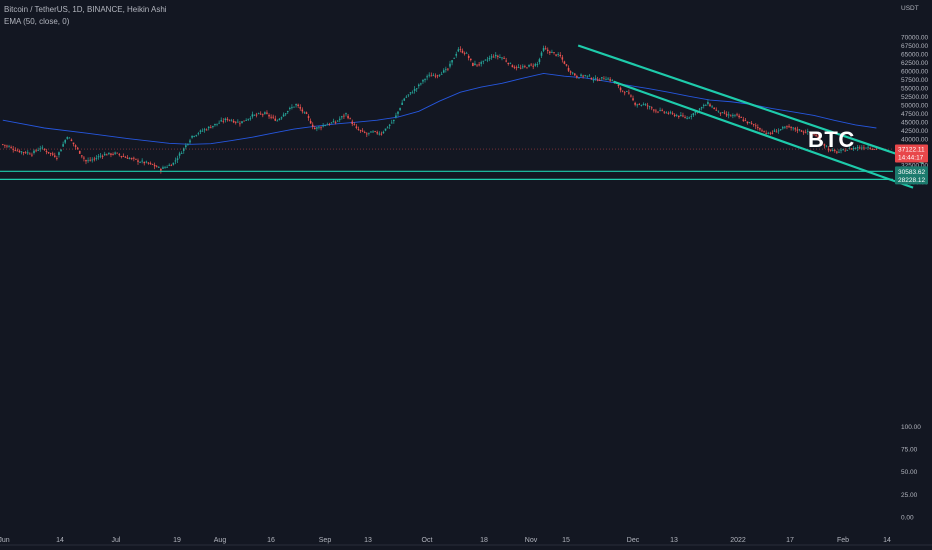 Image resolution: width=932 pixels, height=550 pixels. Describe the element at coordinates (831, 139) in the screenshot. I see `btc-annotation: BTC` at that location.